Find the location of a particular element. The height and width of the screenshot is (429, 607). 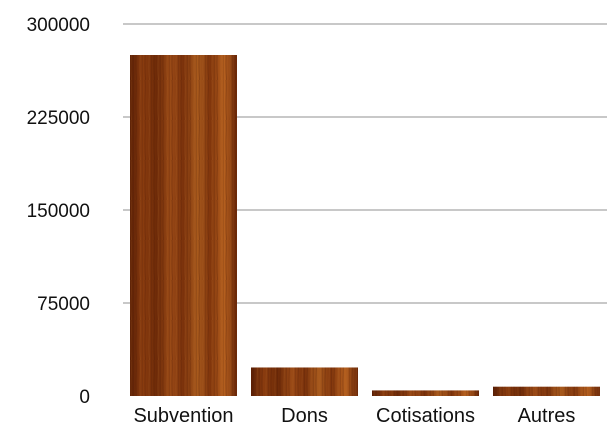

y-tick-label: 300000 is located at coordinates (58, 25).